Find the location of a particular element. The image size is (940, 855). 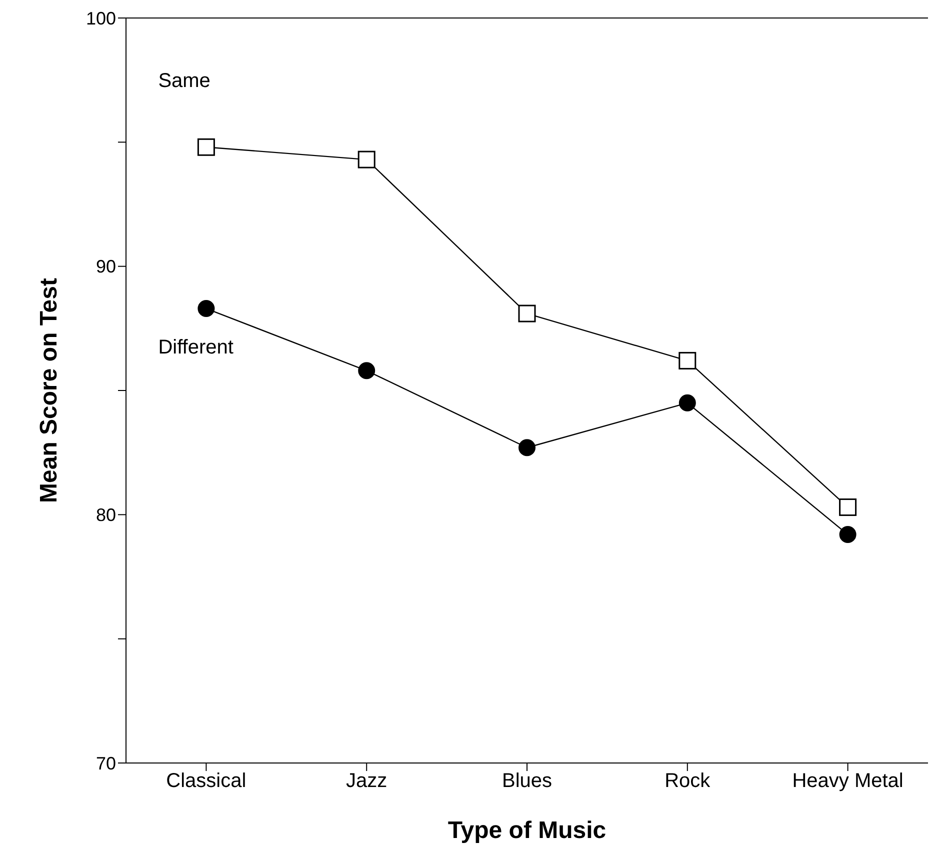

x-tick-label: Rock is located at coordinates (688, 781).